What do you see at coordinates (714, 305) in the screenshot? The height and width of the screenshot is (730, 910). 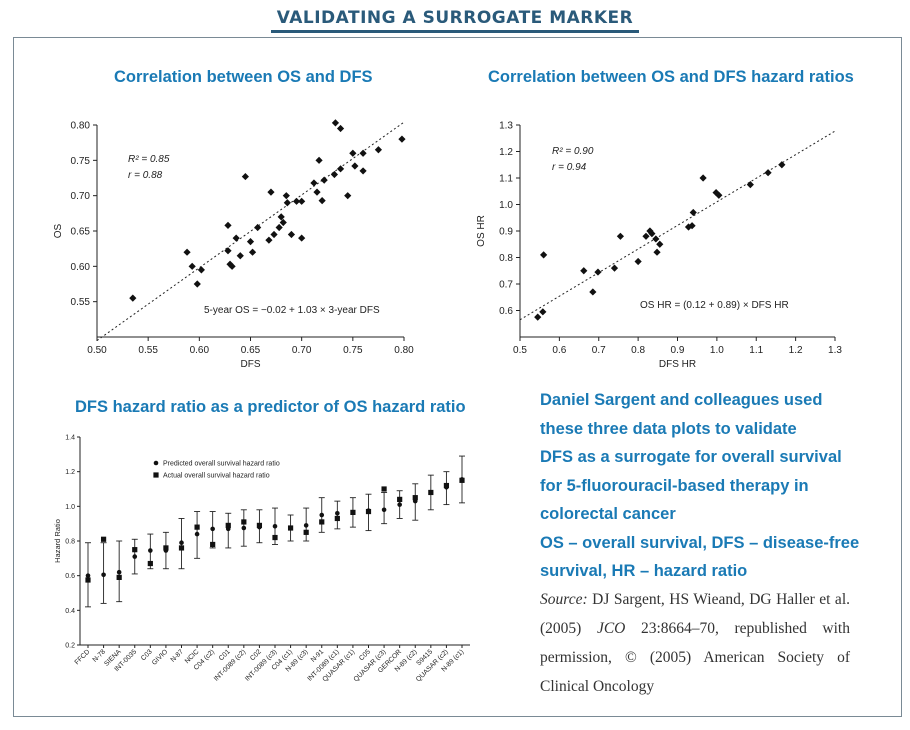 I see `equation-label: OS HR = (0.12 + 0.89) × DFS HR` at bounding box center [714, 305].